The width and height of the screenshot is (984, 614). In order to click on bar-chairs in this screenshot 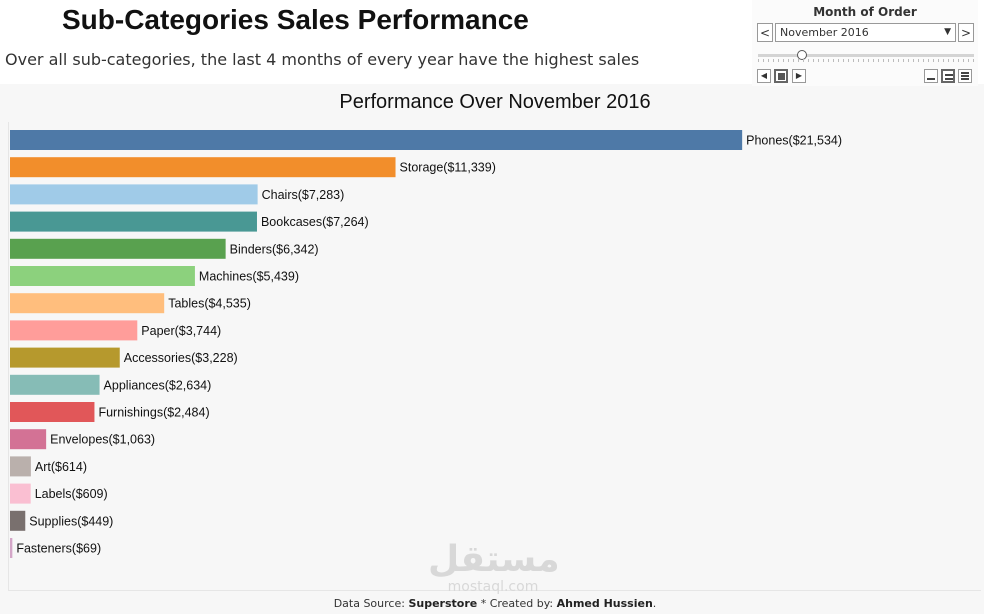, I will do `click(134, 194)`.